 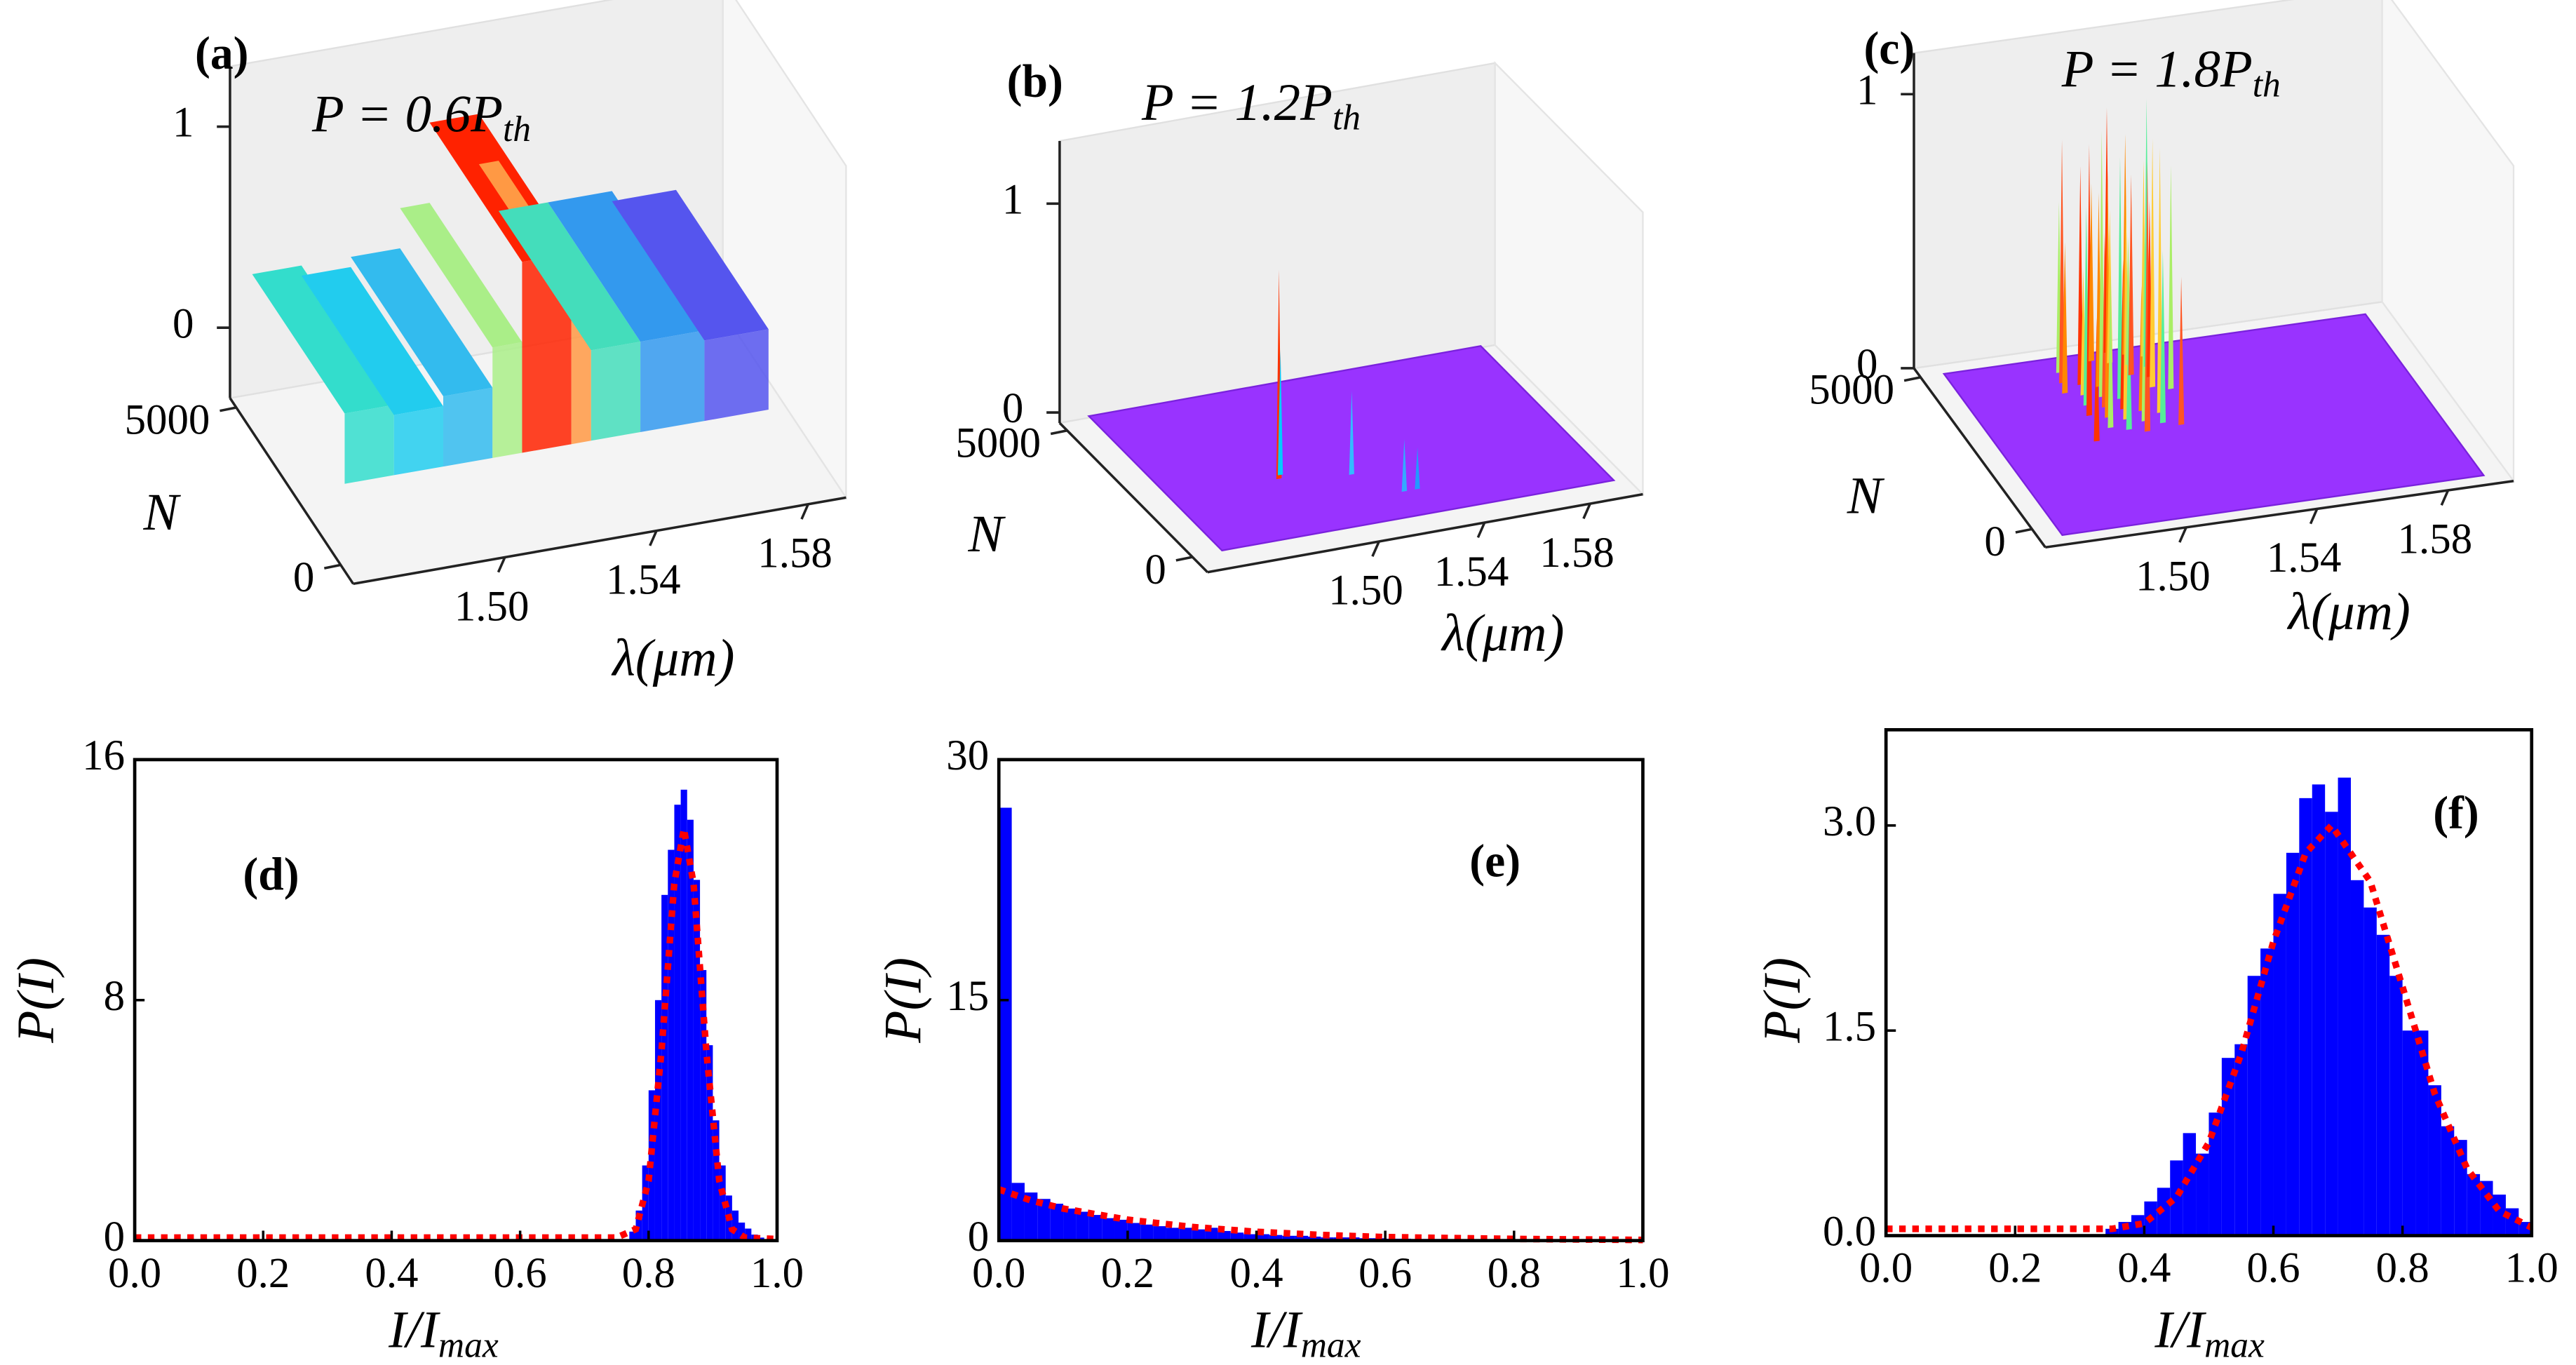 I want to click on y-tick-label: 8, so click(x=114, y=996).